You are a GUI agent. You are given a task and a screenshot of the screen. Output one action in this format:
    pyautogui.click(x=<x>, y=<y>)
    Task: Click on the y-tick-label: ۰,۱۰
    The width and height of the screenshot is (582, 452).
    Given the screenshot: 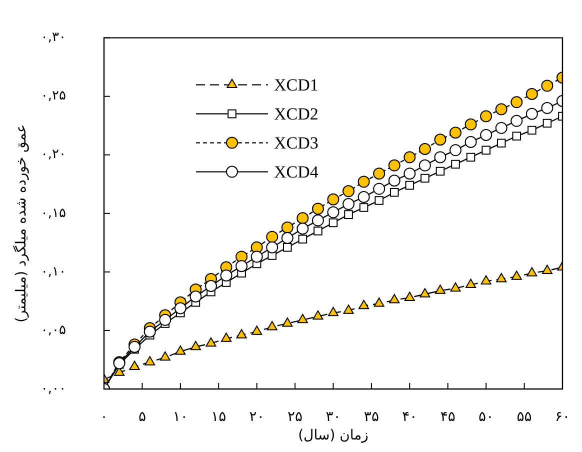 What is the action you would take?
    pyautogui.click(x=53, y=272)
    